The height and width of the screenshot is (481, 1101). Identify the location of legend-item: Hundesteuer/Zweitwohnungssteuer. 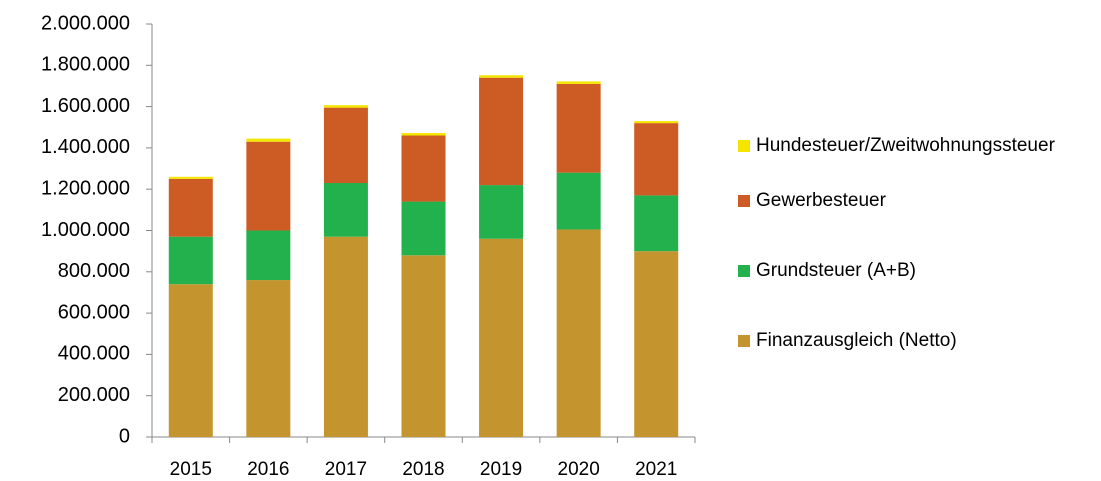
(919, 146).